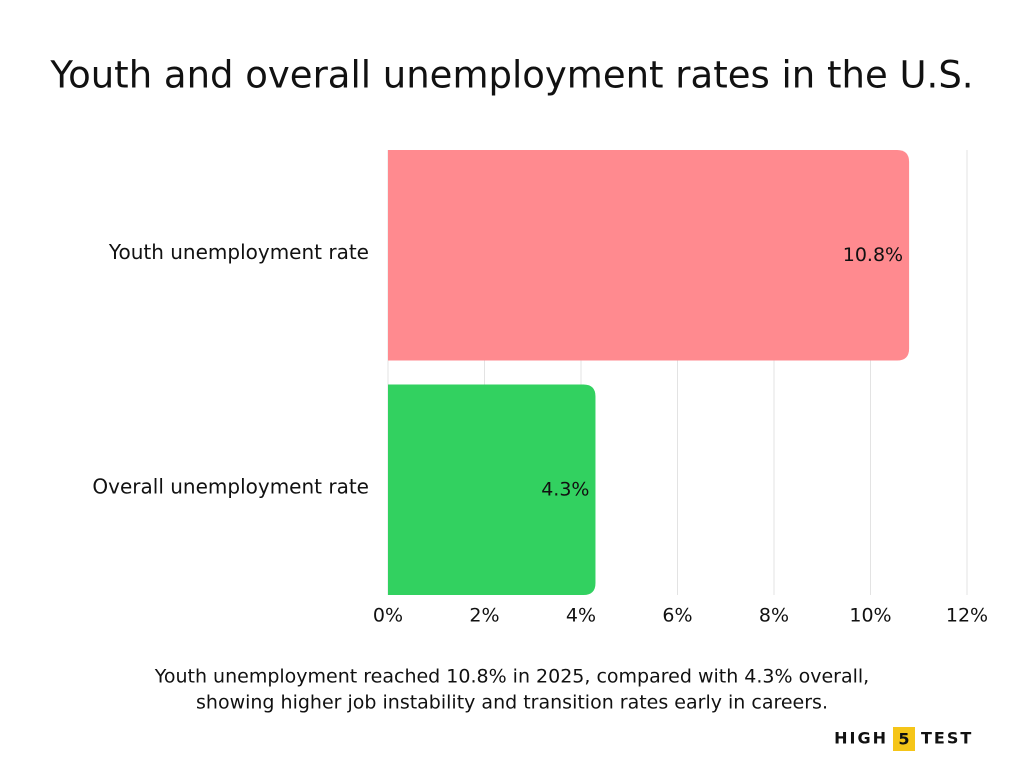 This screenshot has height=768, width=1024. I want to click on logo-text: 5, so click(903, 739).